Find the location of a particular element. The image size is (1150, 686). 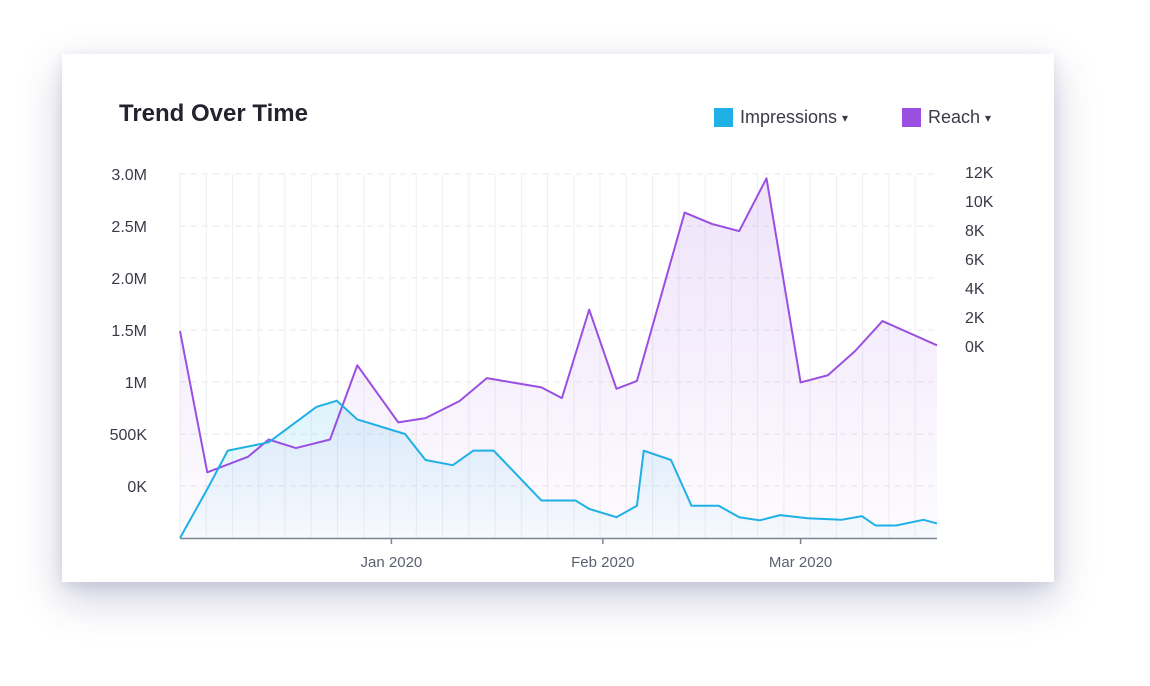

y-right-tick-label: 12K is located at coordinates (979, 173).